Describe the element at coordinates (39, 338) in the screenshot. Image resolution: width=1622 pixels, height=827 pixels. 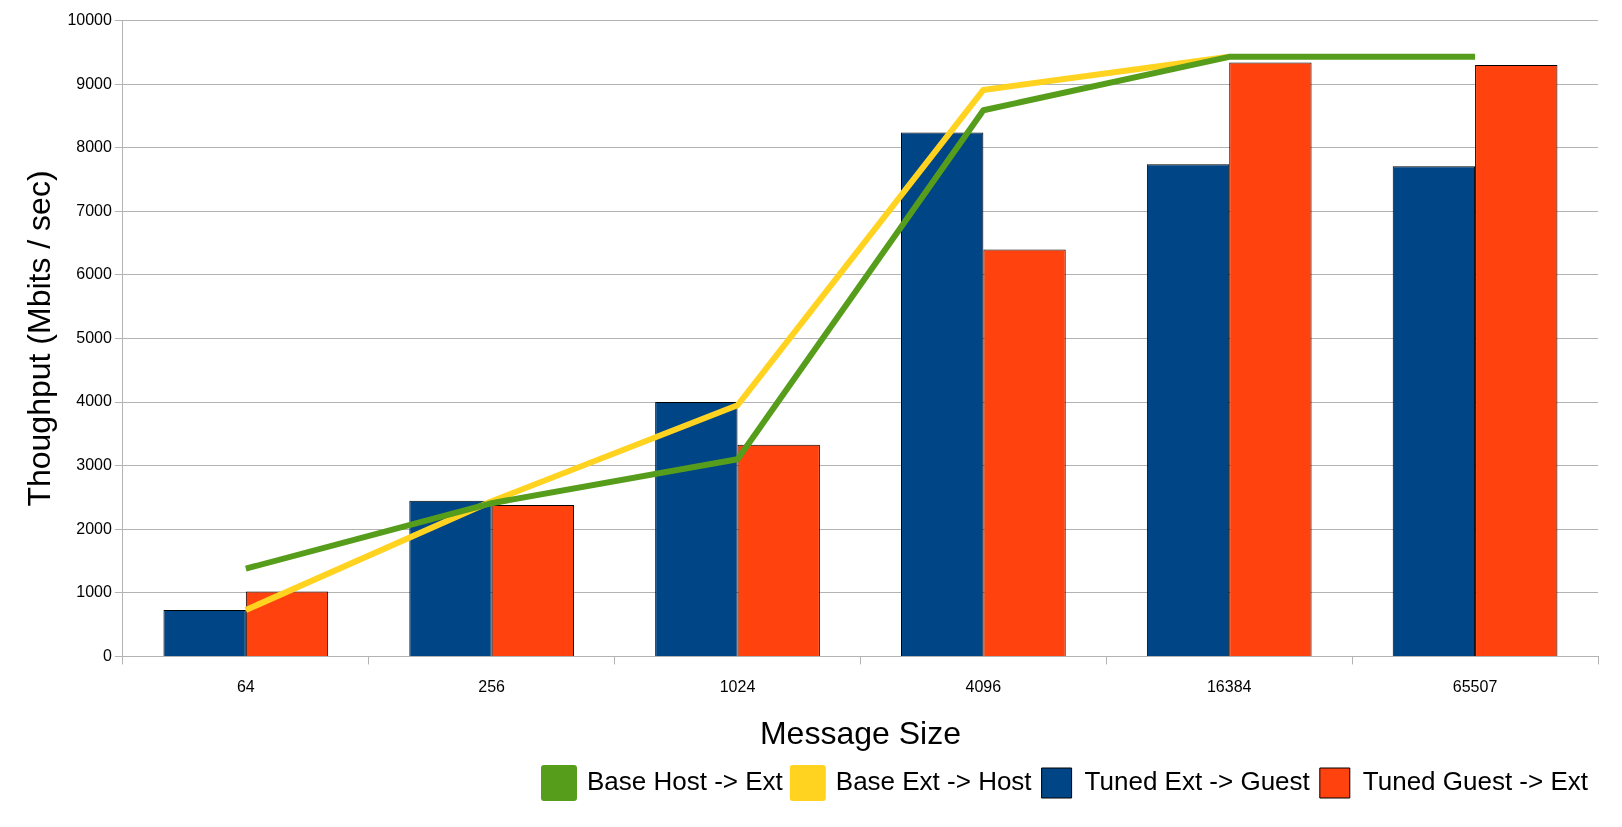
I see `y-axis-title: Thoughput (Mbits / sec)` at that location.